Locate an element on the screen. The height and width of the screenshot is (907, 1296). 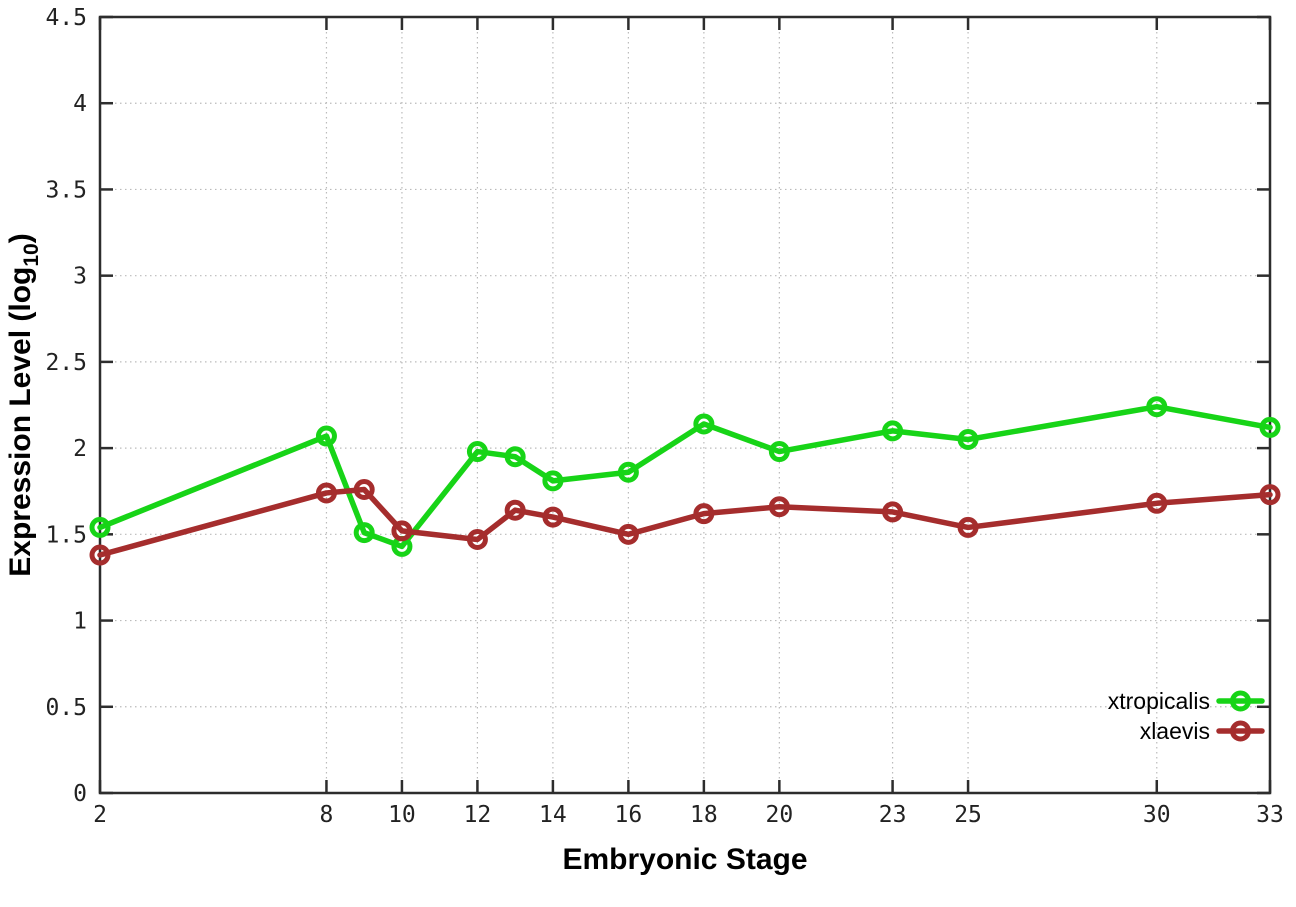
legend: xtropicalis xlaevis is located at coordinates (1186, 716).